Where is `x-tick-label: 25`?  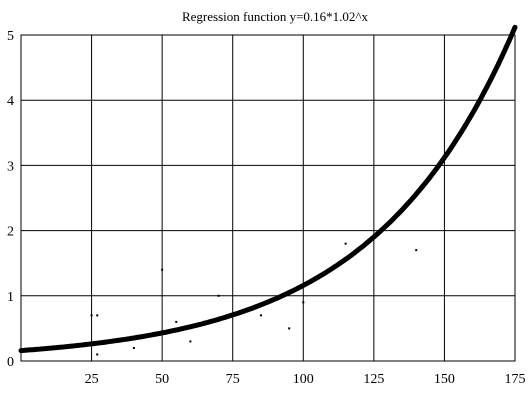
x-tick-label: 25 is located at coordinates (92, 379).